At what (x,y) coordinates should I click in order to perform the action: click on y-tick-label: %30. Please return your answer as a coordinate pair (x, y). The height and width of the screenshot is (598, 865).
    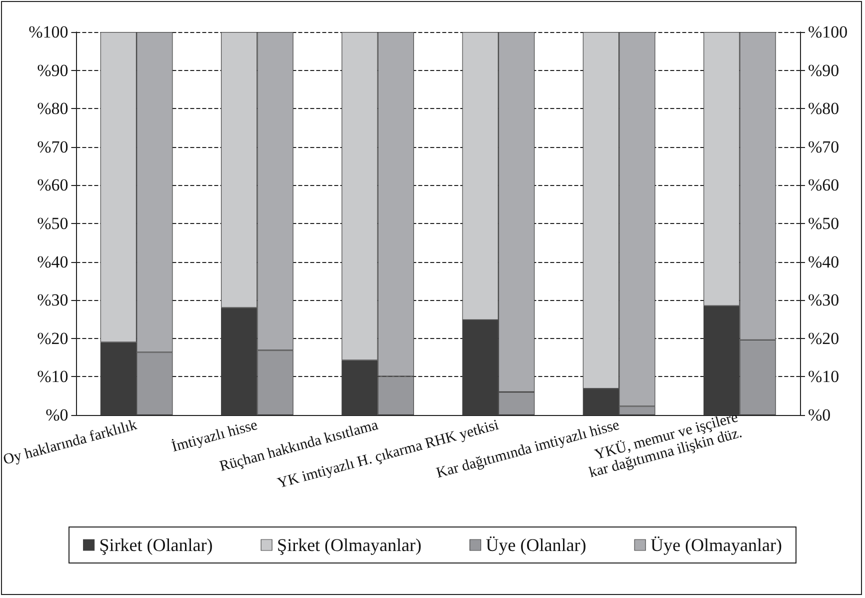
    Looking at the image, I should click on (52, 300).